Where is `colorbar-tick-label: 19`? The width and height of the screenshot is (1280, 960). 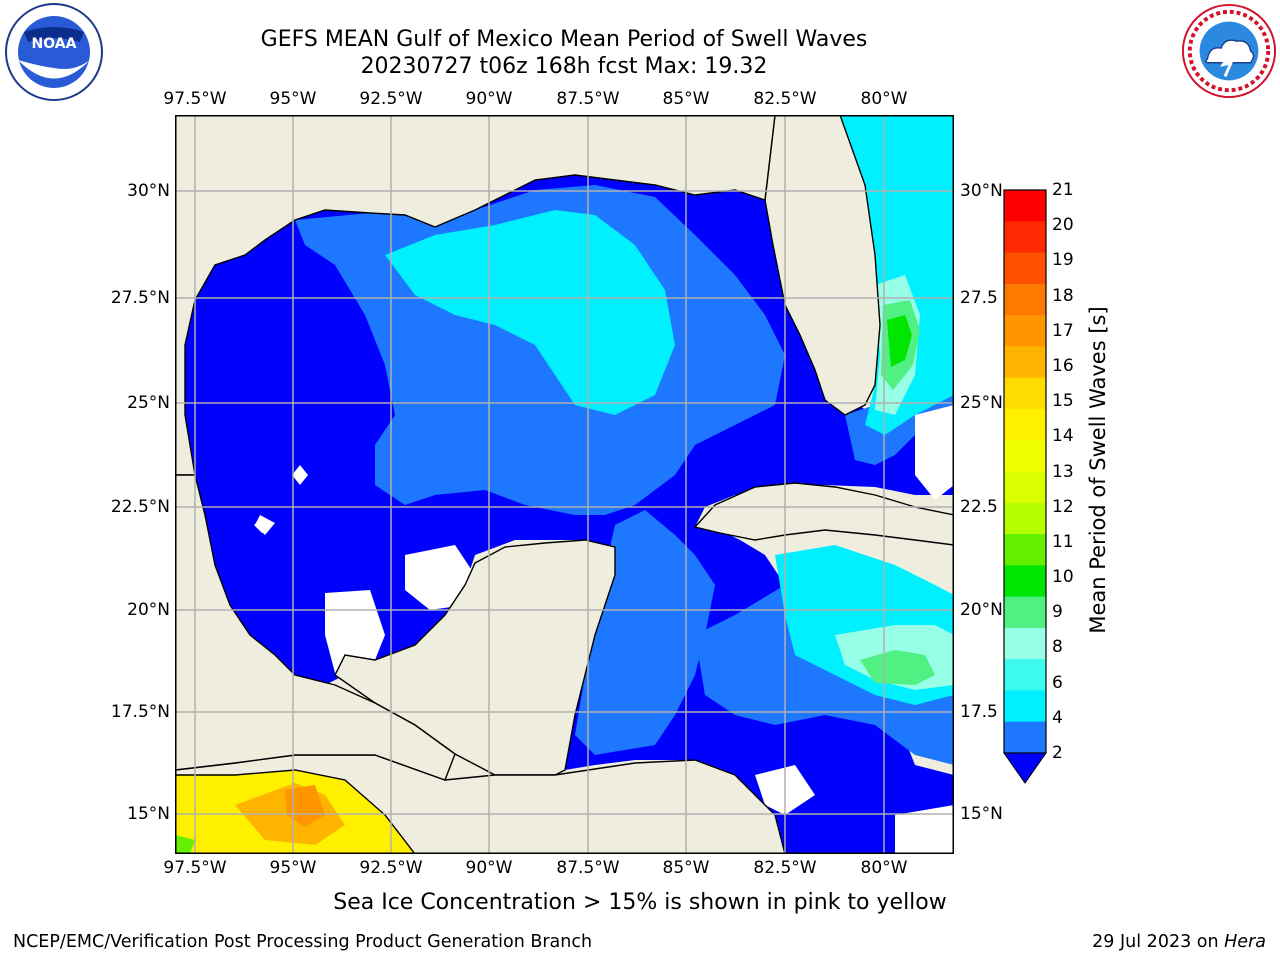
colorbar-tick-label: 19 is located at coordinates (1063, 260).